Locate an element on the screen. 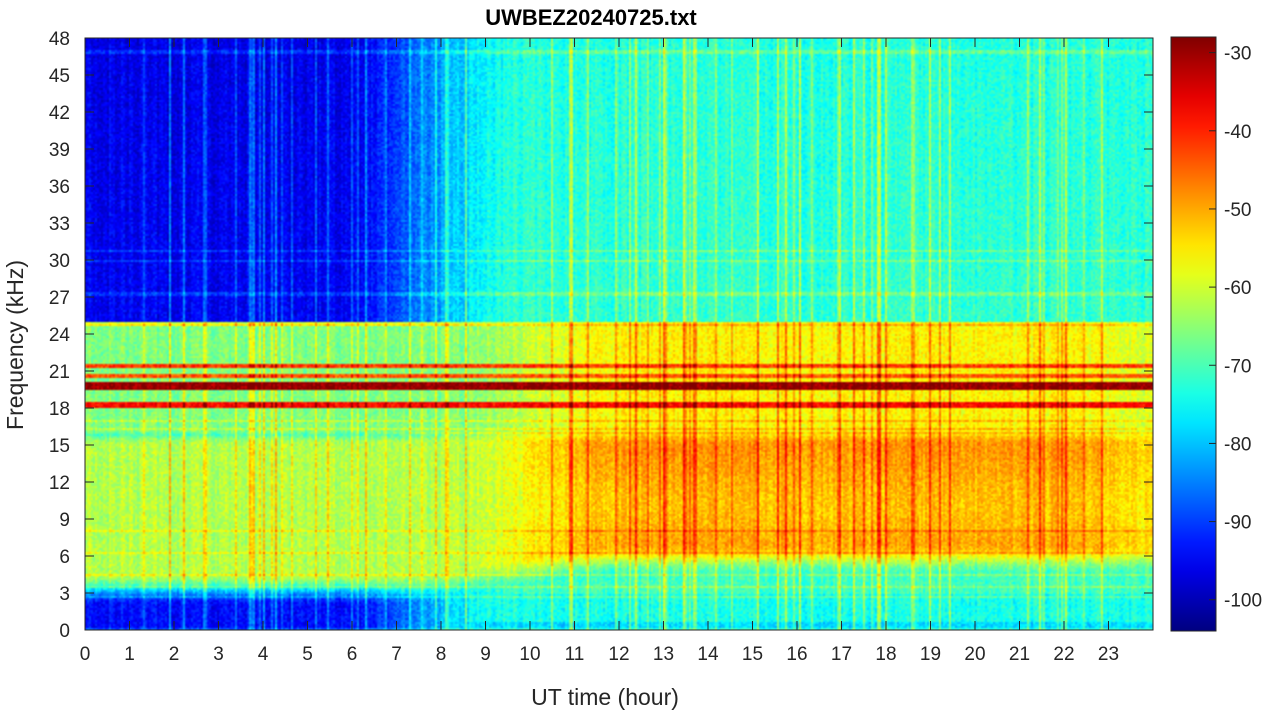  x-tick-label: 17 is located at coordinates (841, 654).